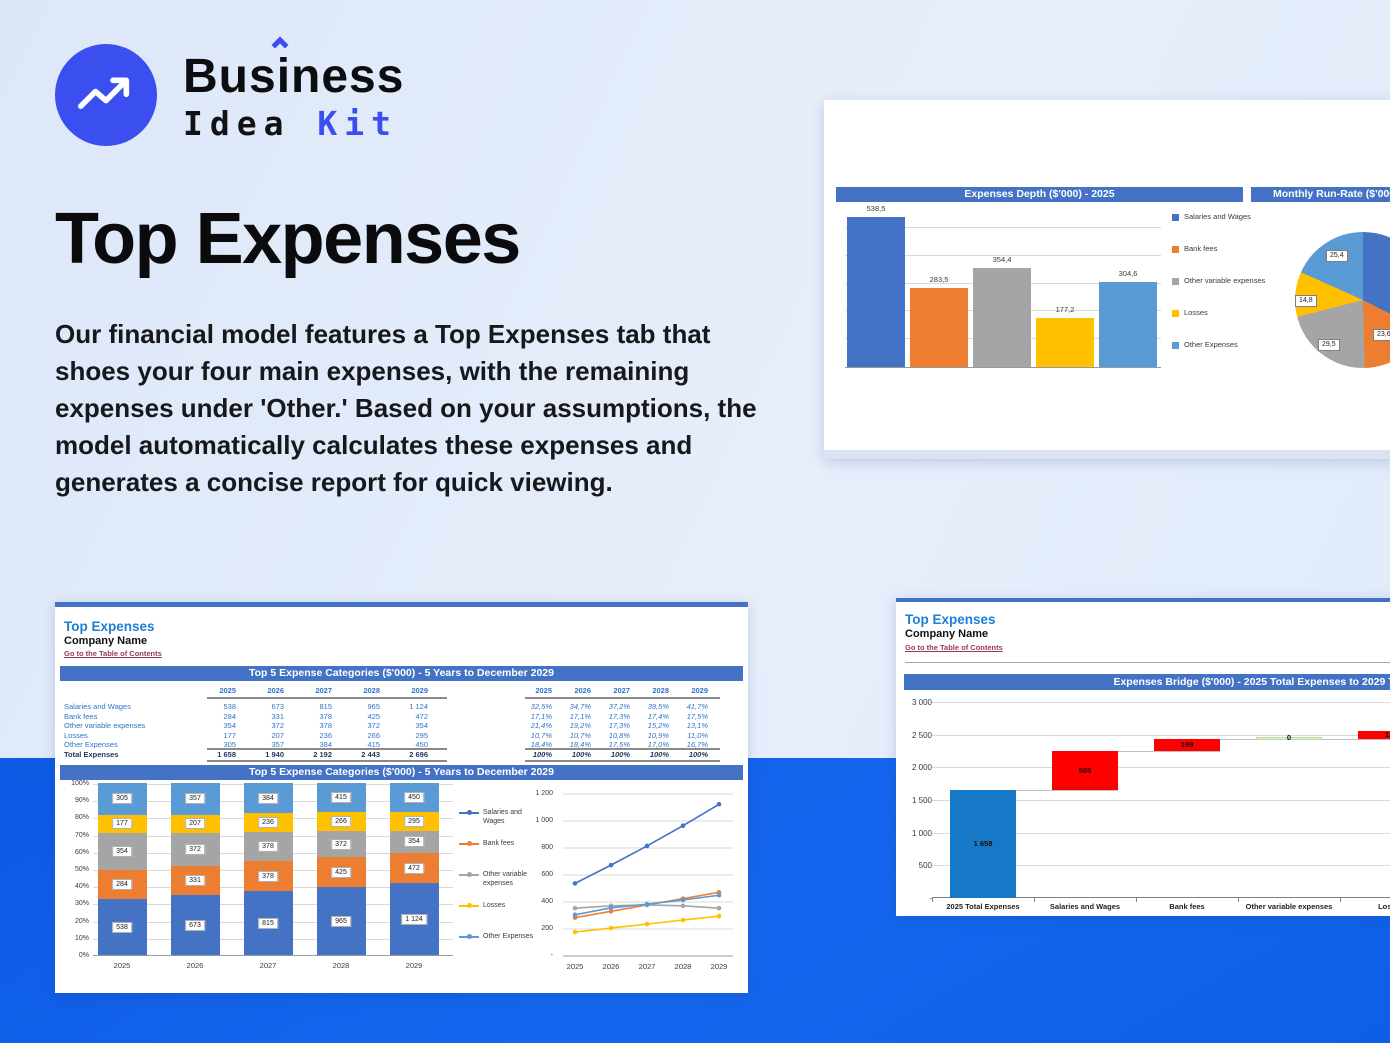 The image size is (1390, 1043). What do you see at coordinates (341, 872) in the screenshot?
I see `segment-label: 425` at bounding box center [341, 872].